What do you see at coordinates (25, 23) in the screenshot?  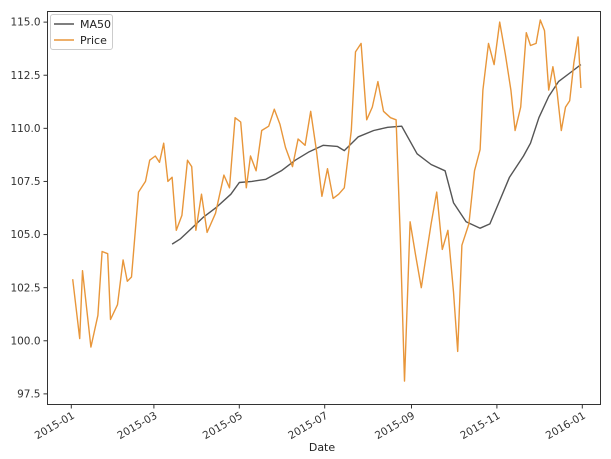 I see `y-tick-label: 115.0` at bounding box center [25, 23].